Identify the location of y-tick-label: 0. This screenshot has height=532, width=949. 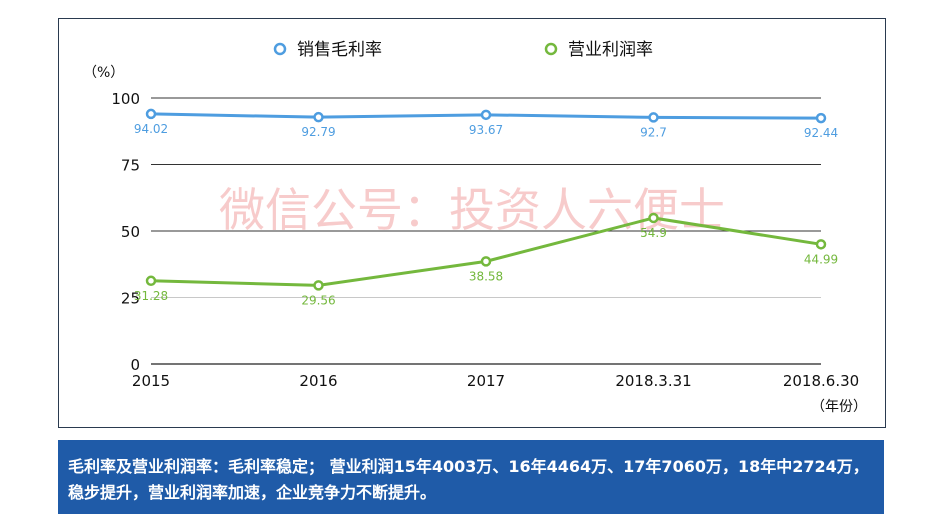
(135, 365).